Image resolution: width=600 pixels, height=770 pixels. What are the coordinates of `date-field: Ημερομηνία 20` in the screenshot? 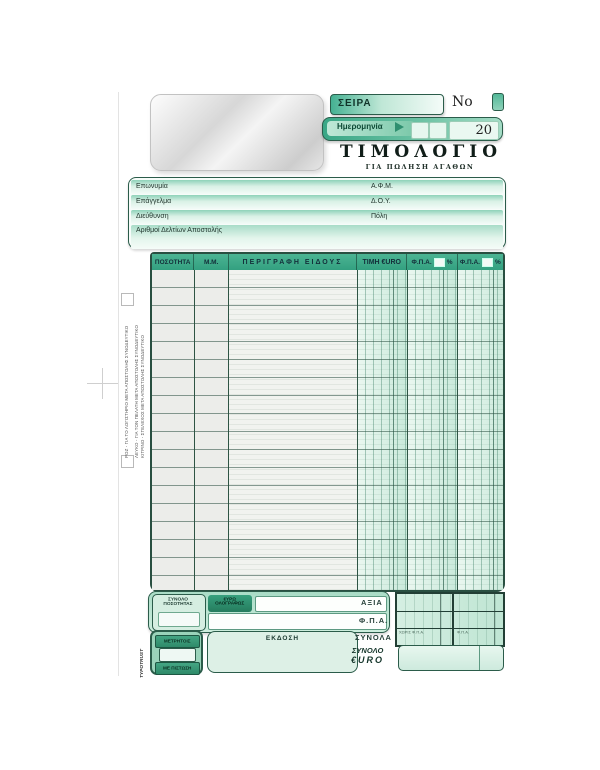 It's located at (412, 129).